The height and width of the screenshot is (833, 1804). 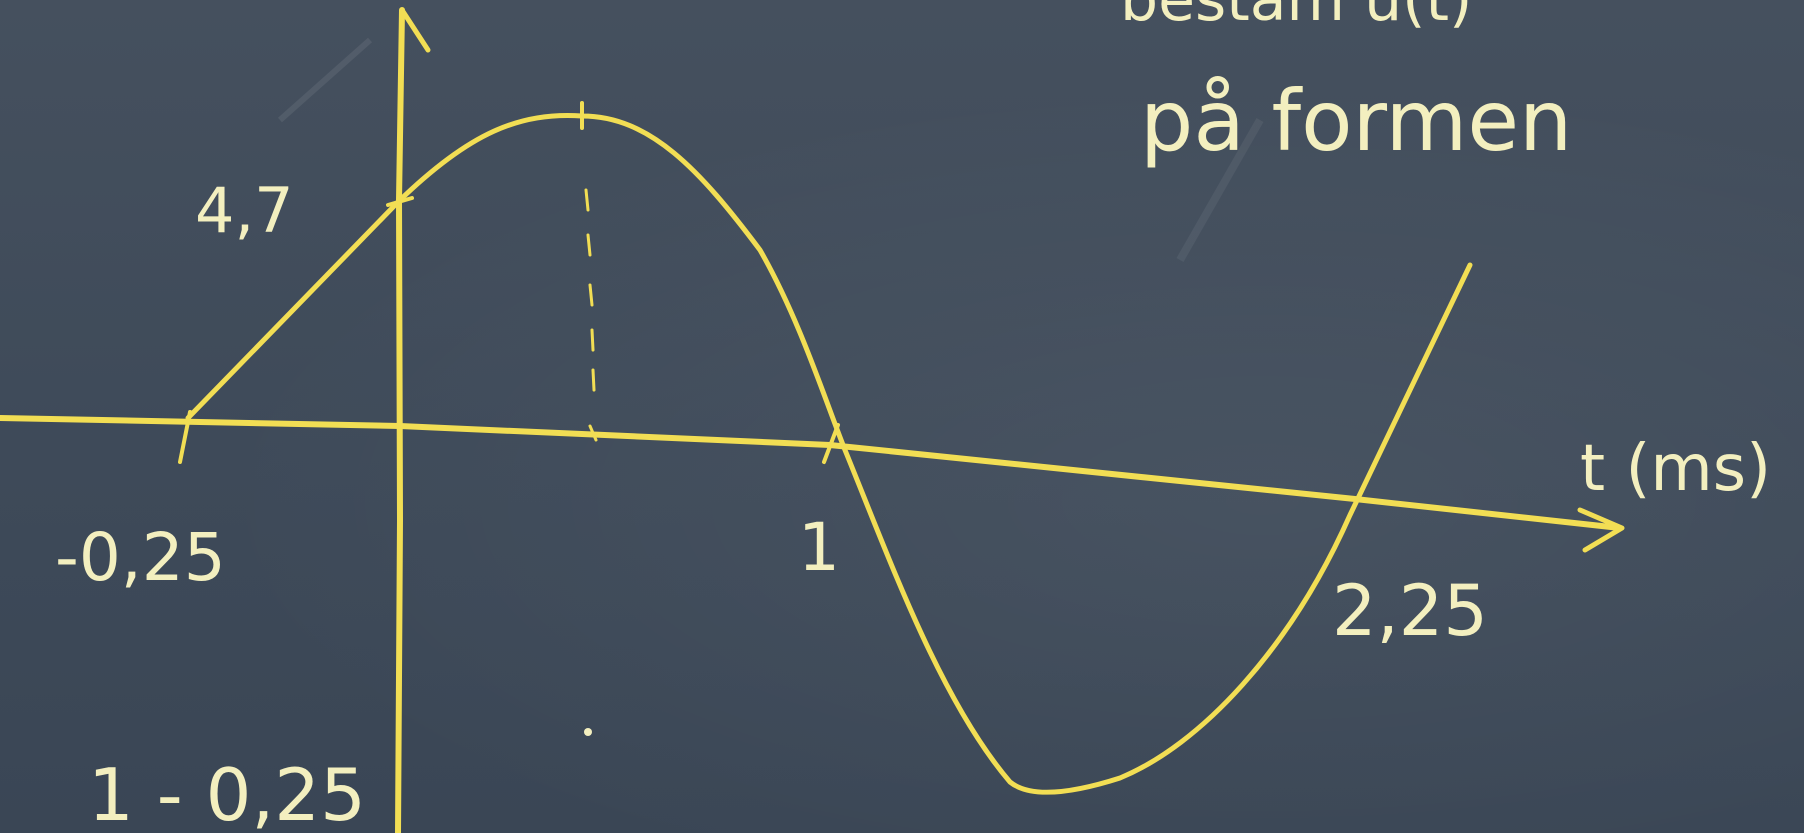 I want to click on x-tick-label-1: 1, so click(x=819, y=547).